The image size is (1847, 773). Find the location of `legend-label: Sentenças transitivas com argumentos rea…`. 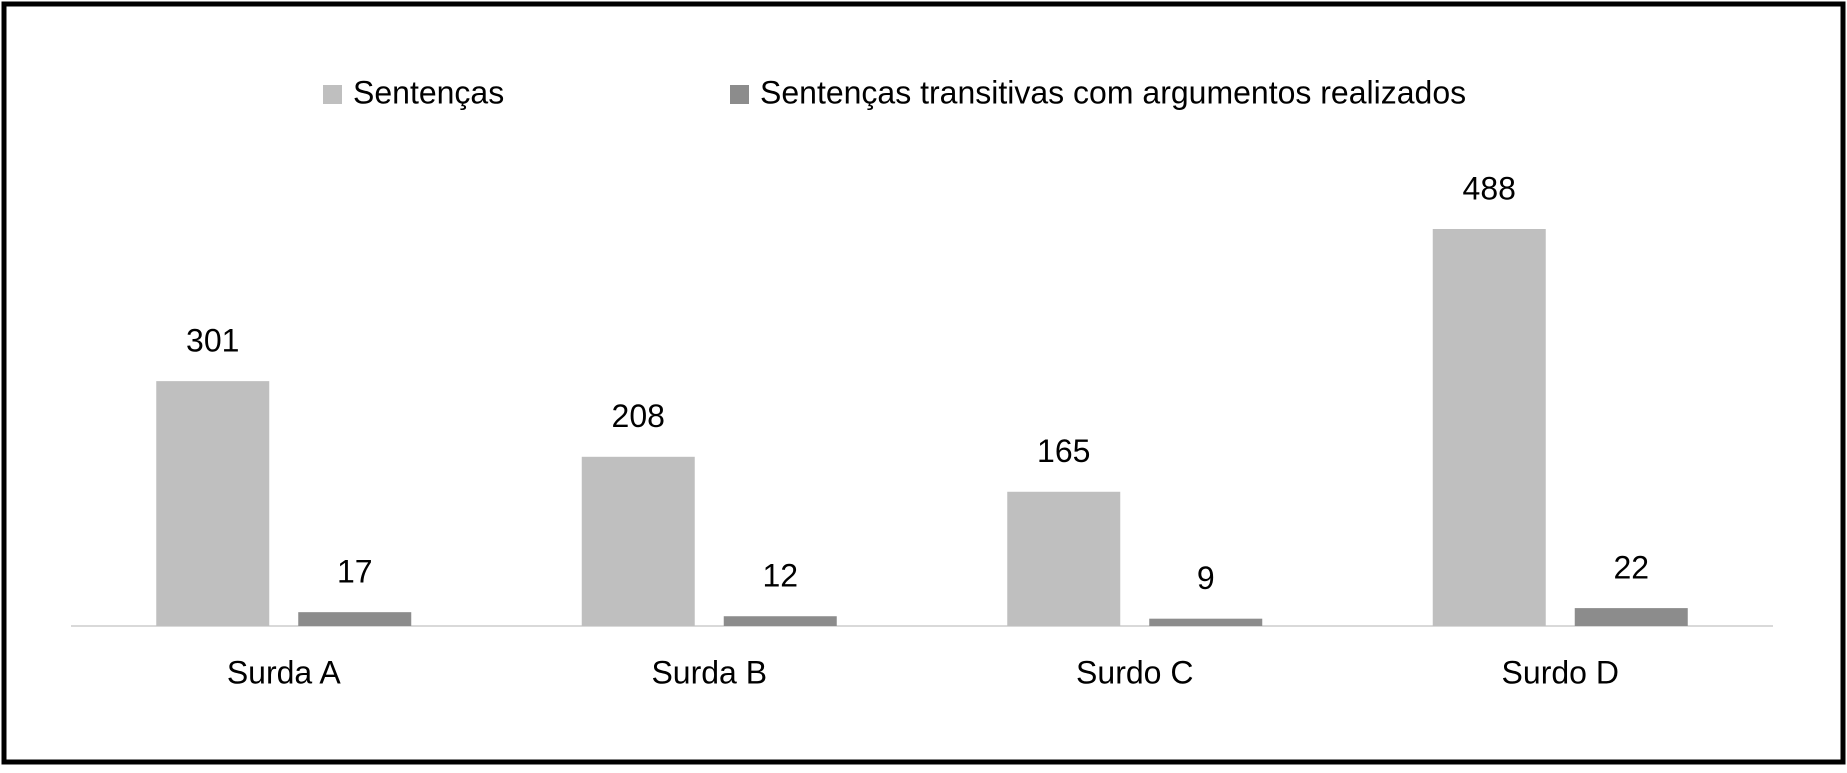

legend-label: Sentenças transitivas com argumentos rea… is located at coordinates (1113, 92).